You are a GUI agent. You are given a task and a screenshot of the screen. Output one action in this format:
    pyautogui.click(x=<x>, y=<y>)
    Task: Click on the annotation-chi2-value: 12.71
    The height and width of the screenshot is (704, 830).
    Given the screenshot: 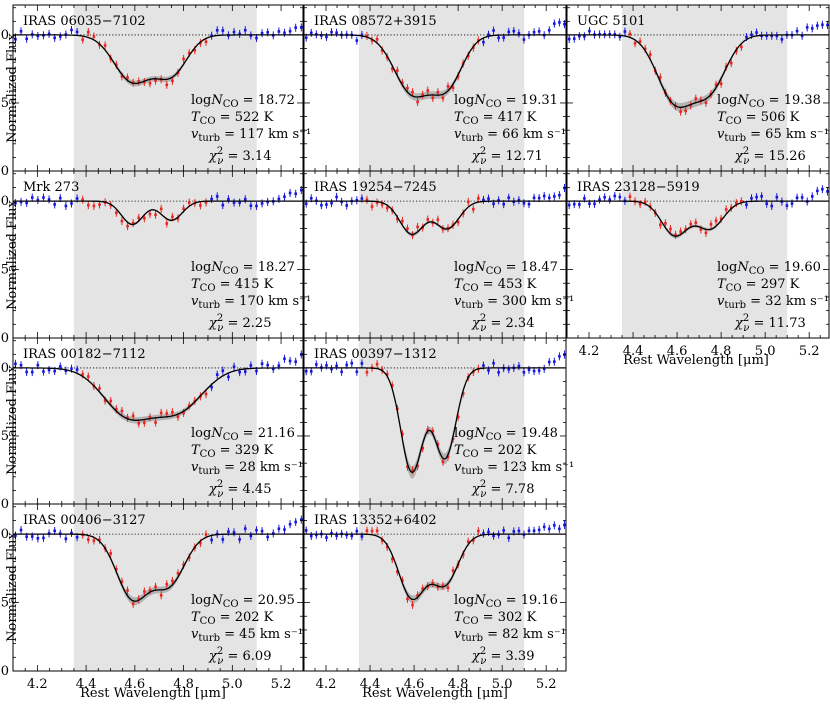 What is the action you would take?
    pyautogui.click(x=524, y=156)
    